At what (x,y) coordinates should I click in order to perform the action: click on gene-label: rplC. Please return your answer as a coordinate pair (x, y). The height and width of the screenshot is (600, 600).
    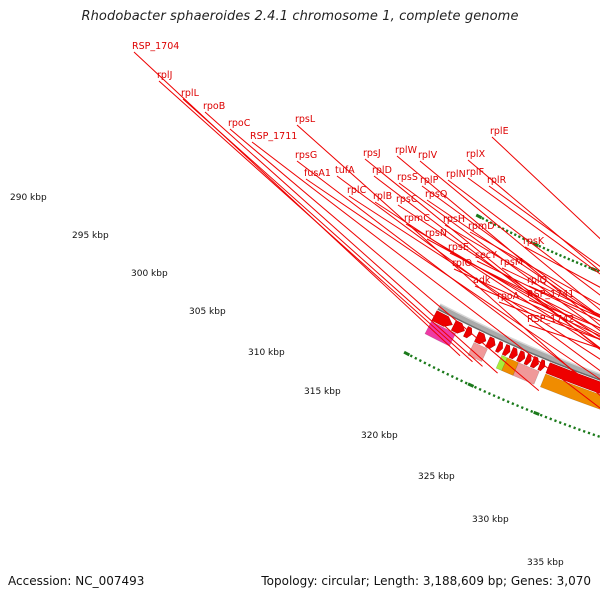
    Looking at the image, I should click on (357, 190).